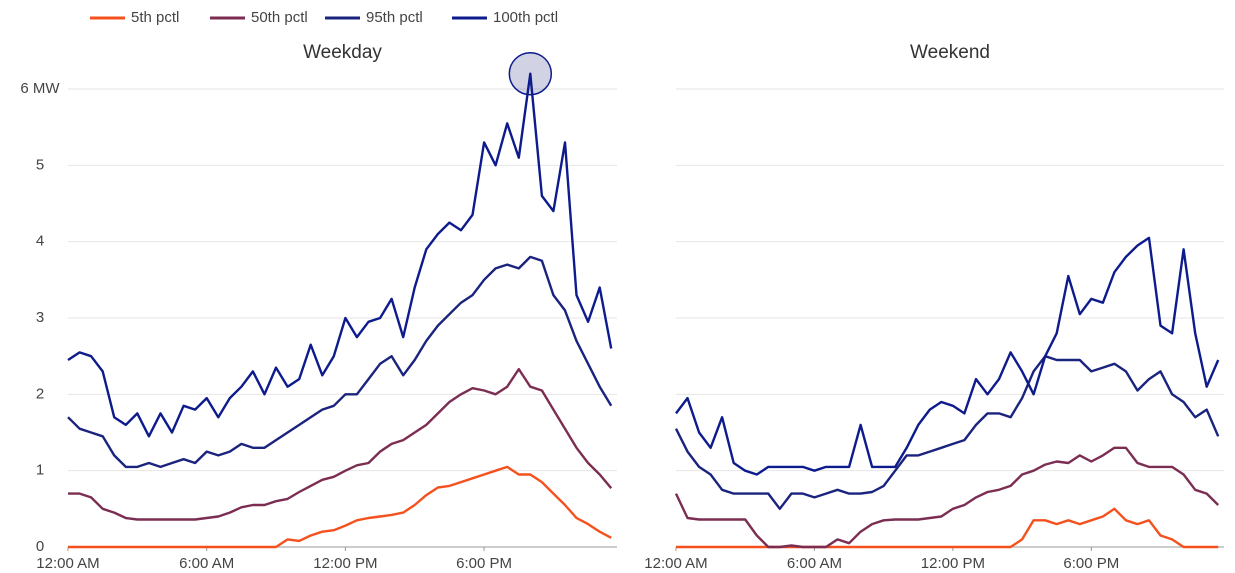 The image size is (1235, 573). Describe the element at coordinates (40, 393) in the screenshot. I see `y-tick-label: 2` at that location.